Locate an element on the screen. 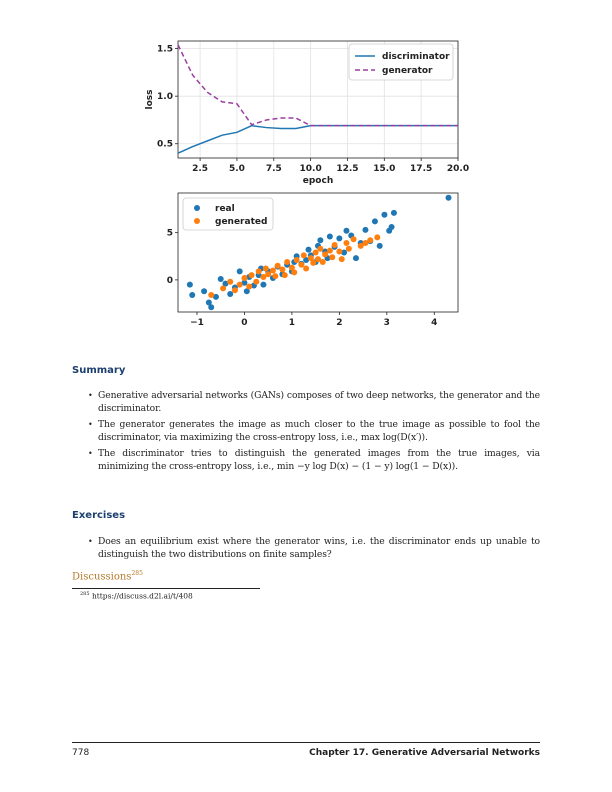 The width and height of the screenshot is (612, 792). y-tick-label: 0 is located at coordinates (170, 281).